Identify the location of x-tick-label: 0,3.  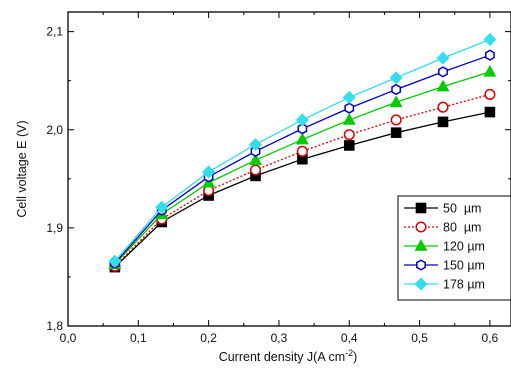
(279, 338).